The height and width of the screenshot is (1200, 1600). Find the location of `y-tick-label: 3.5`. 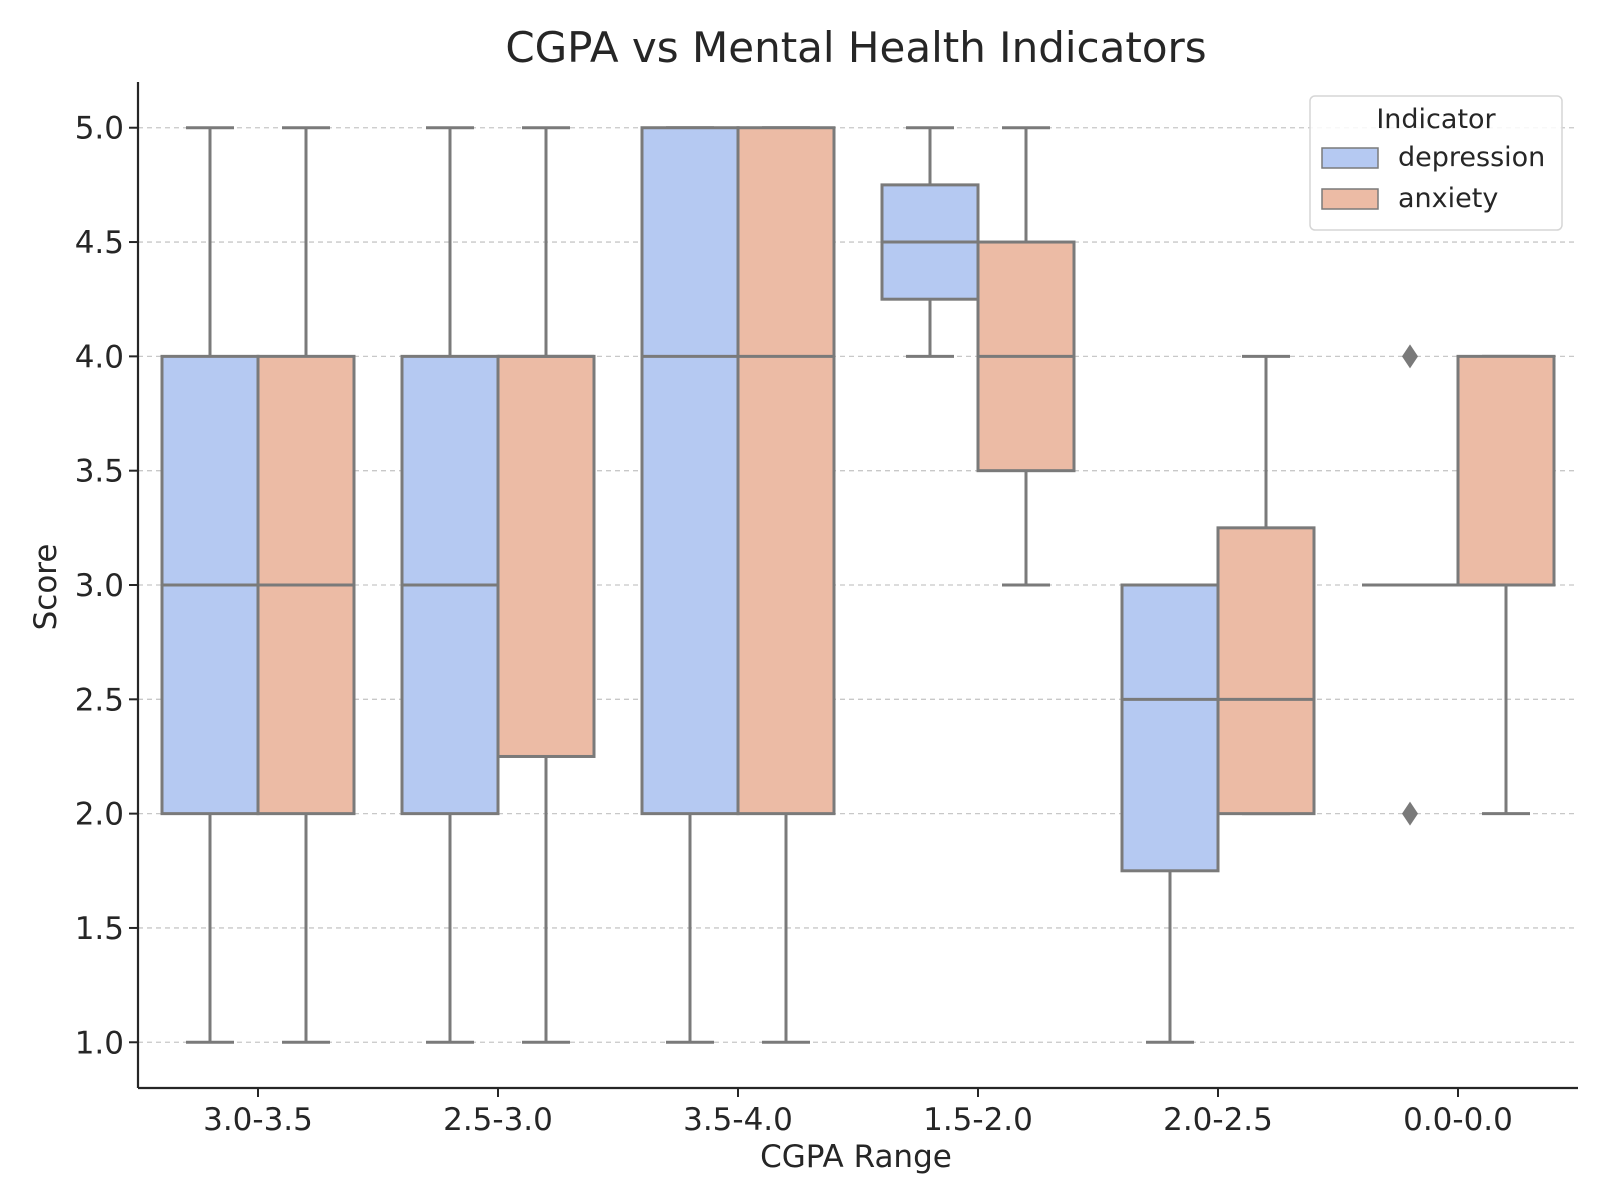

y-tick-label: 3.5 is located at coordinates (99, 472).